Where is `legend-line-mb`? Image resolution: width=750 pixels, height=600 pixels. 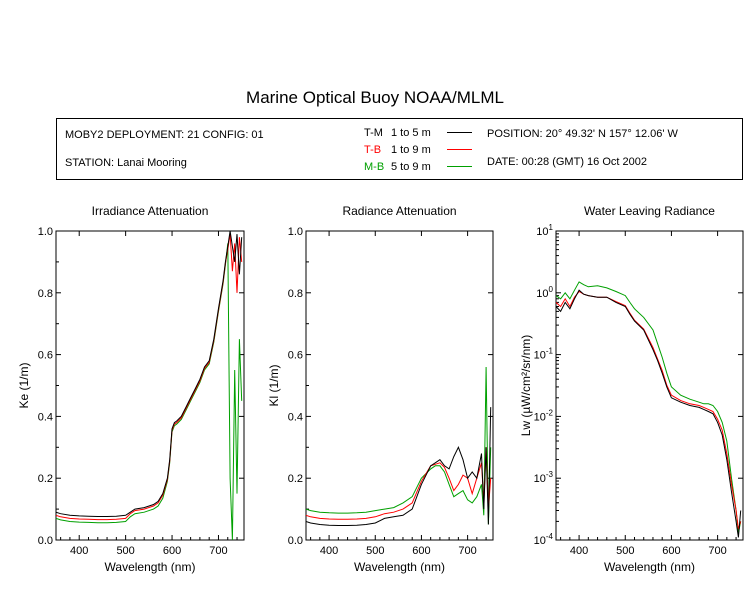 legend-line-mb is located at coordinates (459, 166).